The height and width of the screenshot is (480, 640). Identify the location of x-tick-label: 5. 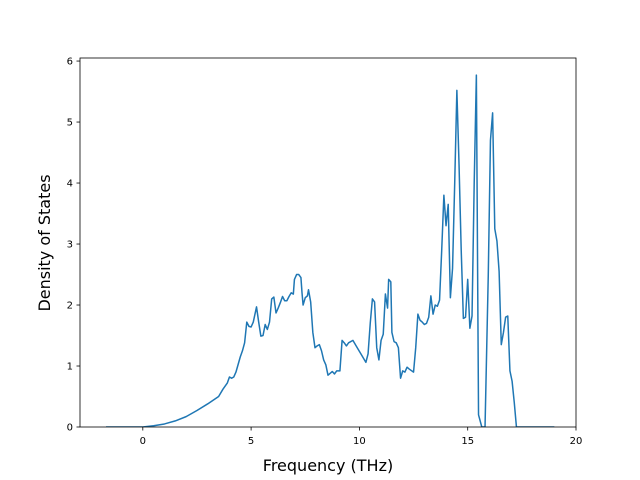
(251, 441).